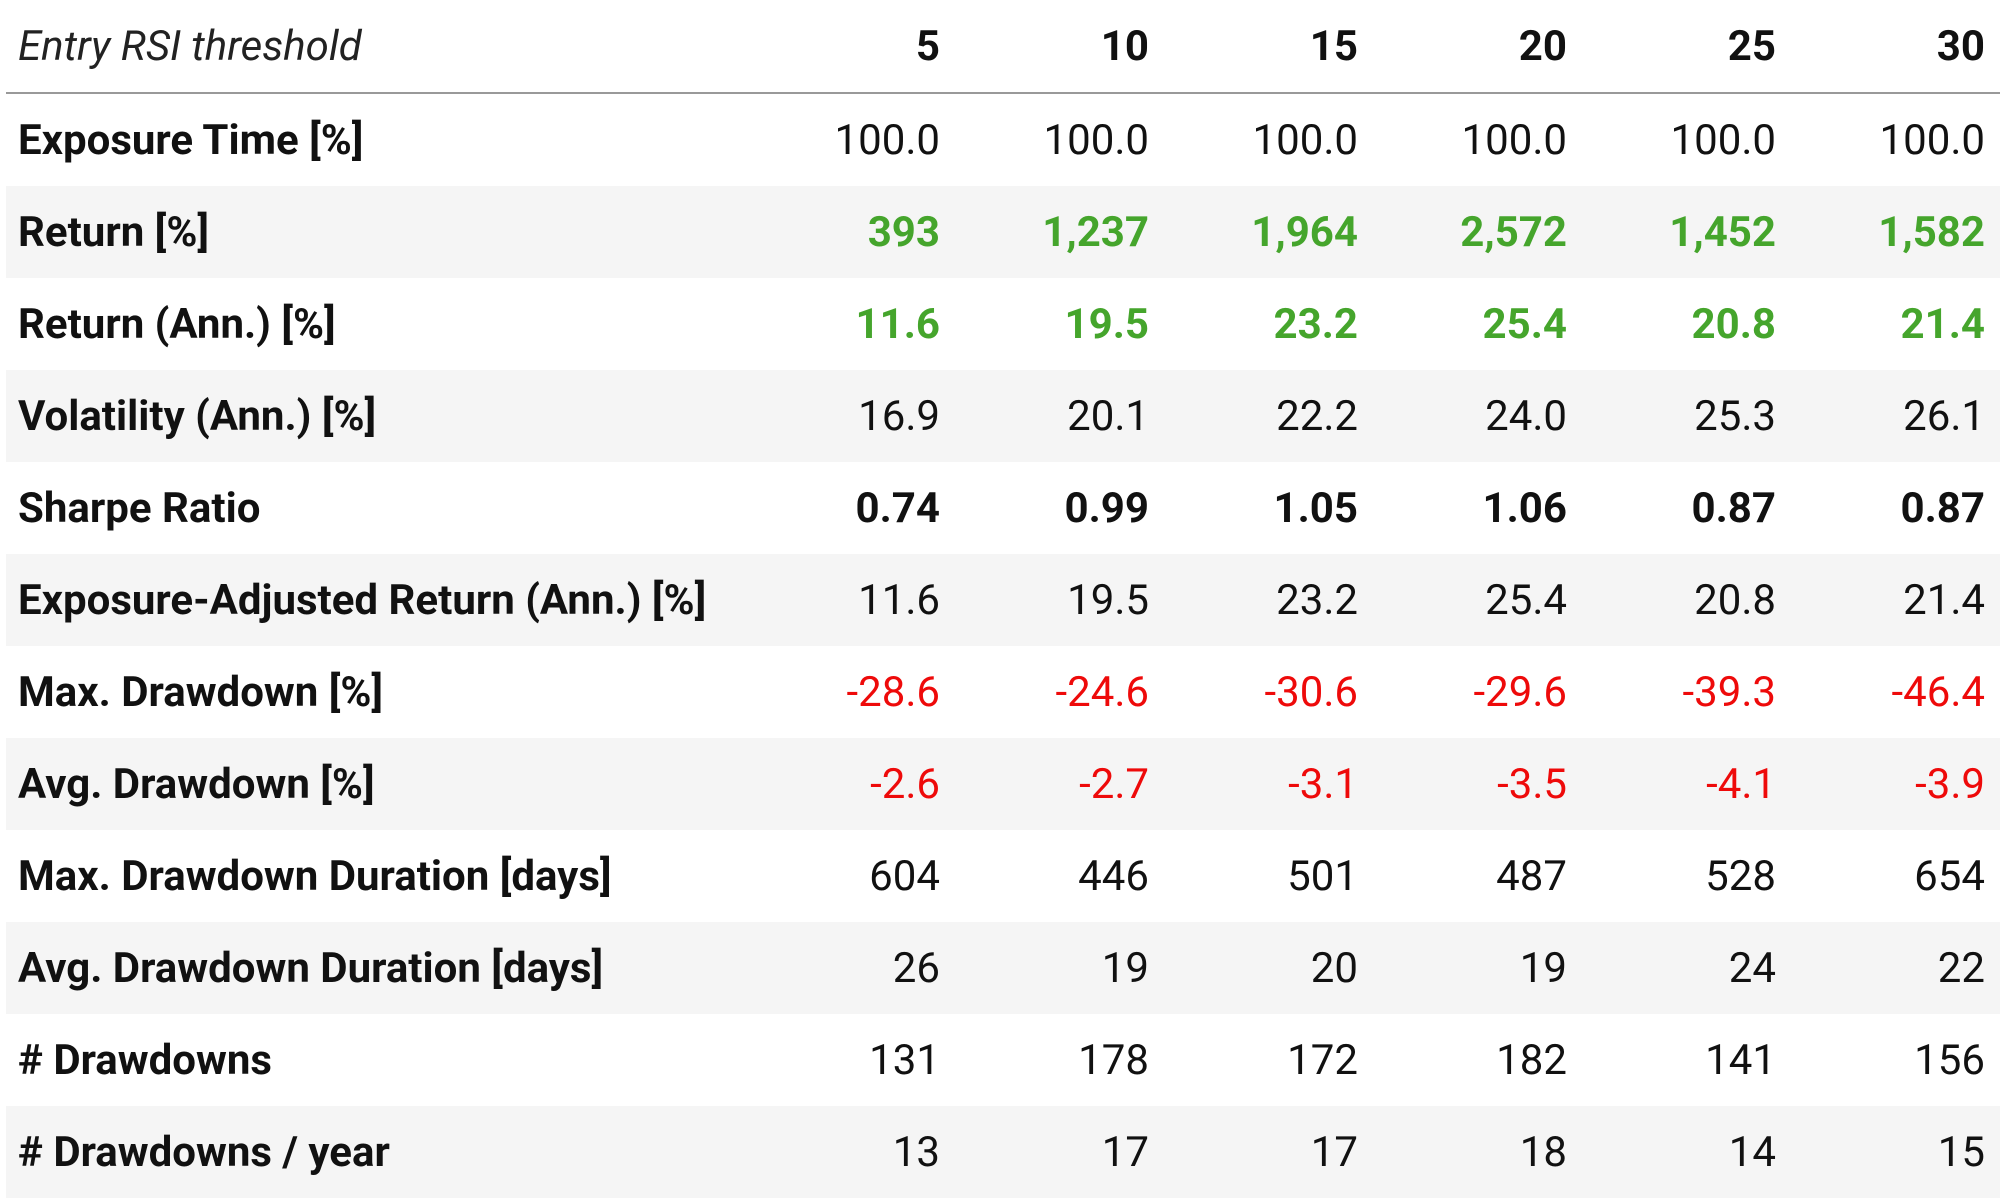  Describe the element at coordinates (1740, 876) in the screenshot. I see `cell: 528` at that location.